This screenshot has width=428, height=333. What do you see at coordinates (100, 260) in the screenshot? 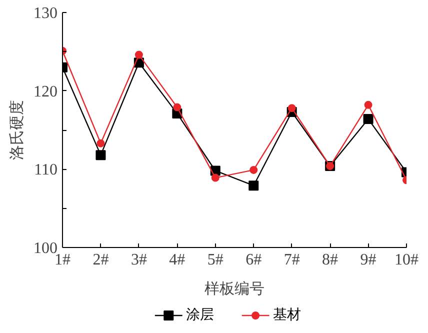
I see `x-tick-label: 2#` at bounding box center [100, 260].